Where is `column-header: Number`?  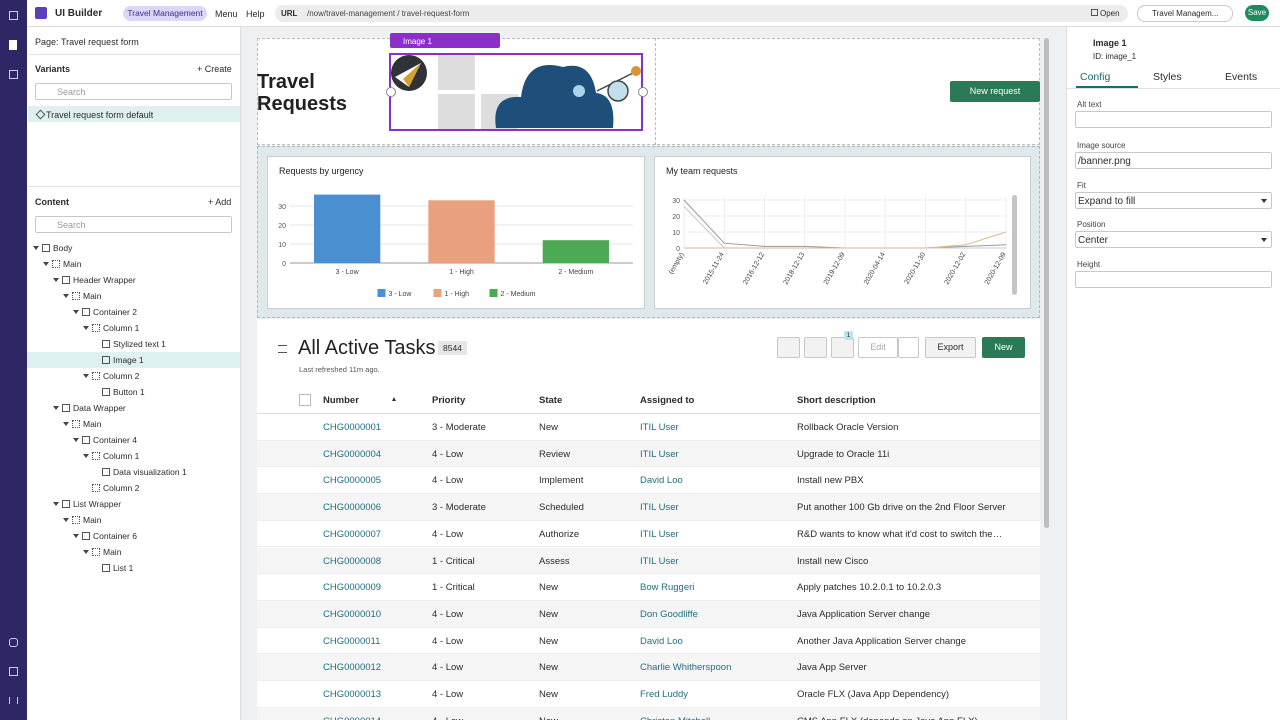 column-header: Number is located at coordinates (341, 400).